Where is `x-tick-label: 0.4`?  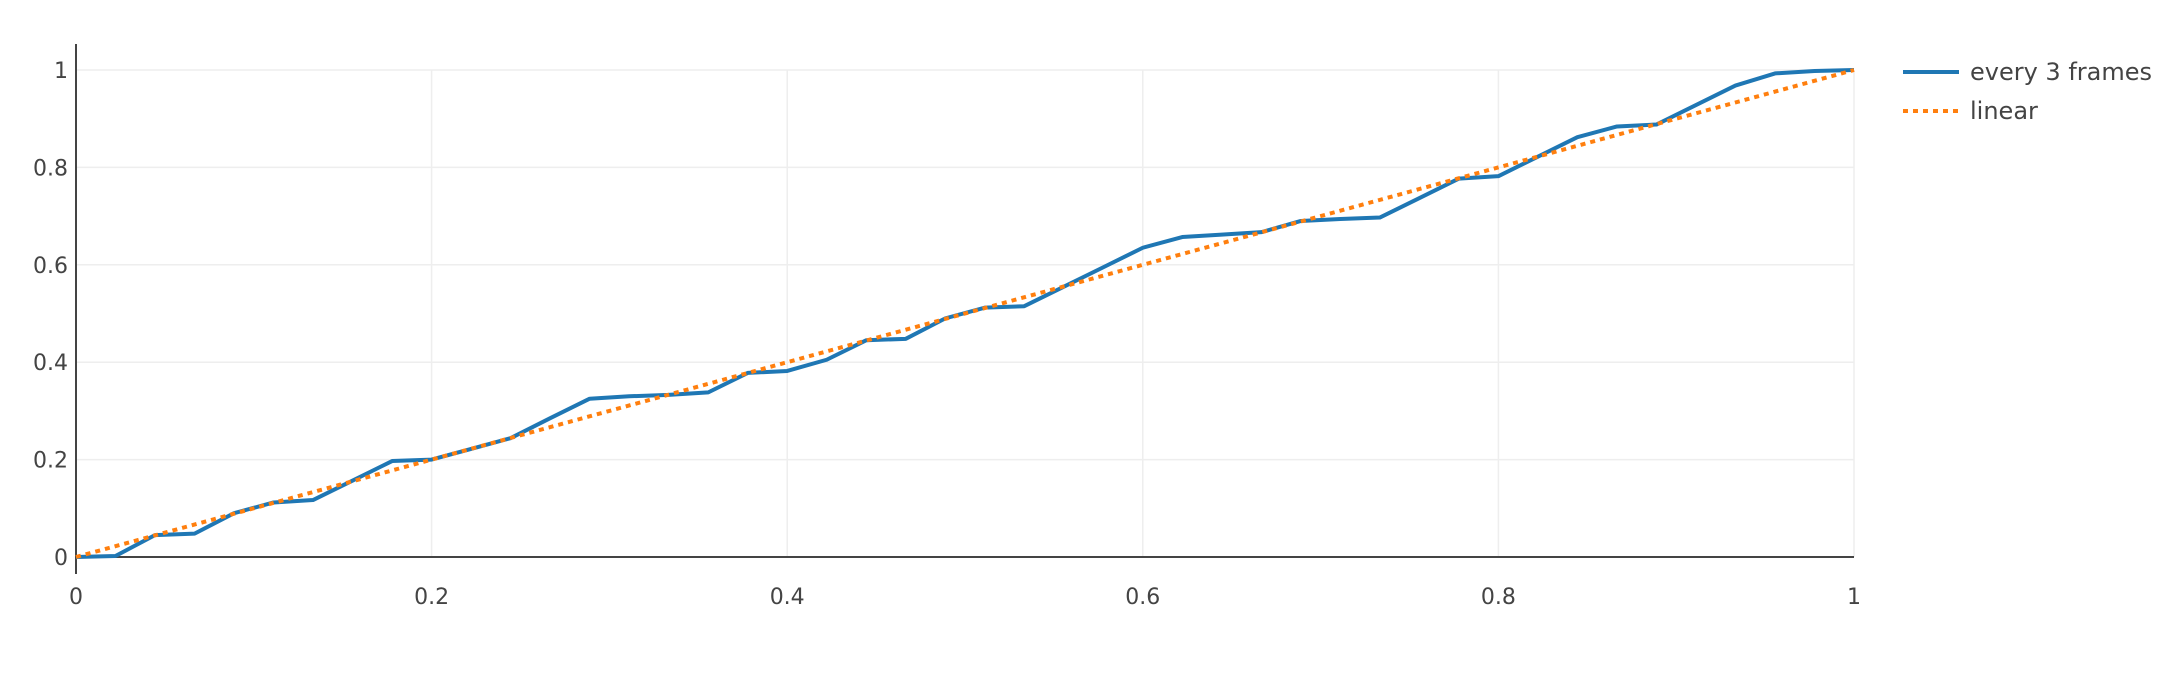 x-tick-label: 0.4 is located at coordinates (787, 597).